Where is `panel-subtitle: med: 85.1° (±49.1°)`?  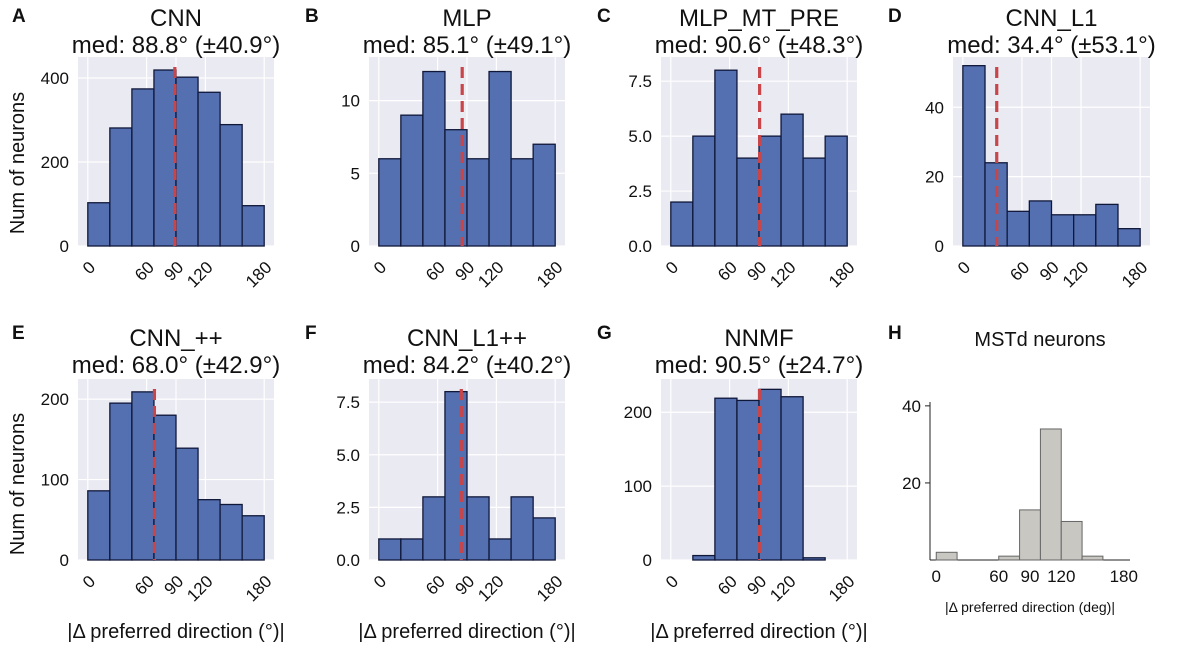 panel-subtitle: med: 85.1° (±49.1°) is located at coordinates (467, 45).